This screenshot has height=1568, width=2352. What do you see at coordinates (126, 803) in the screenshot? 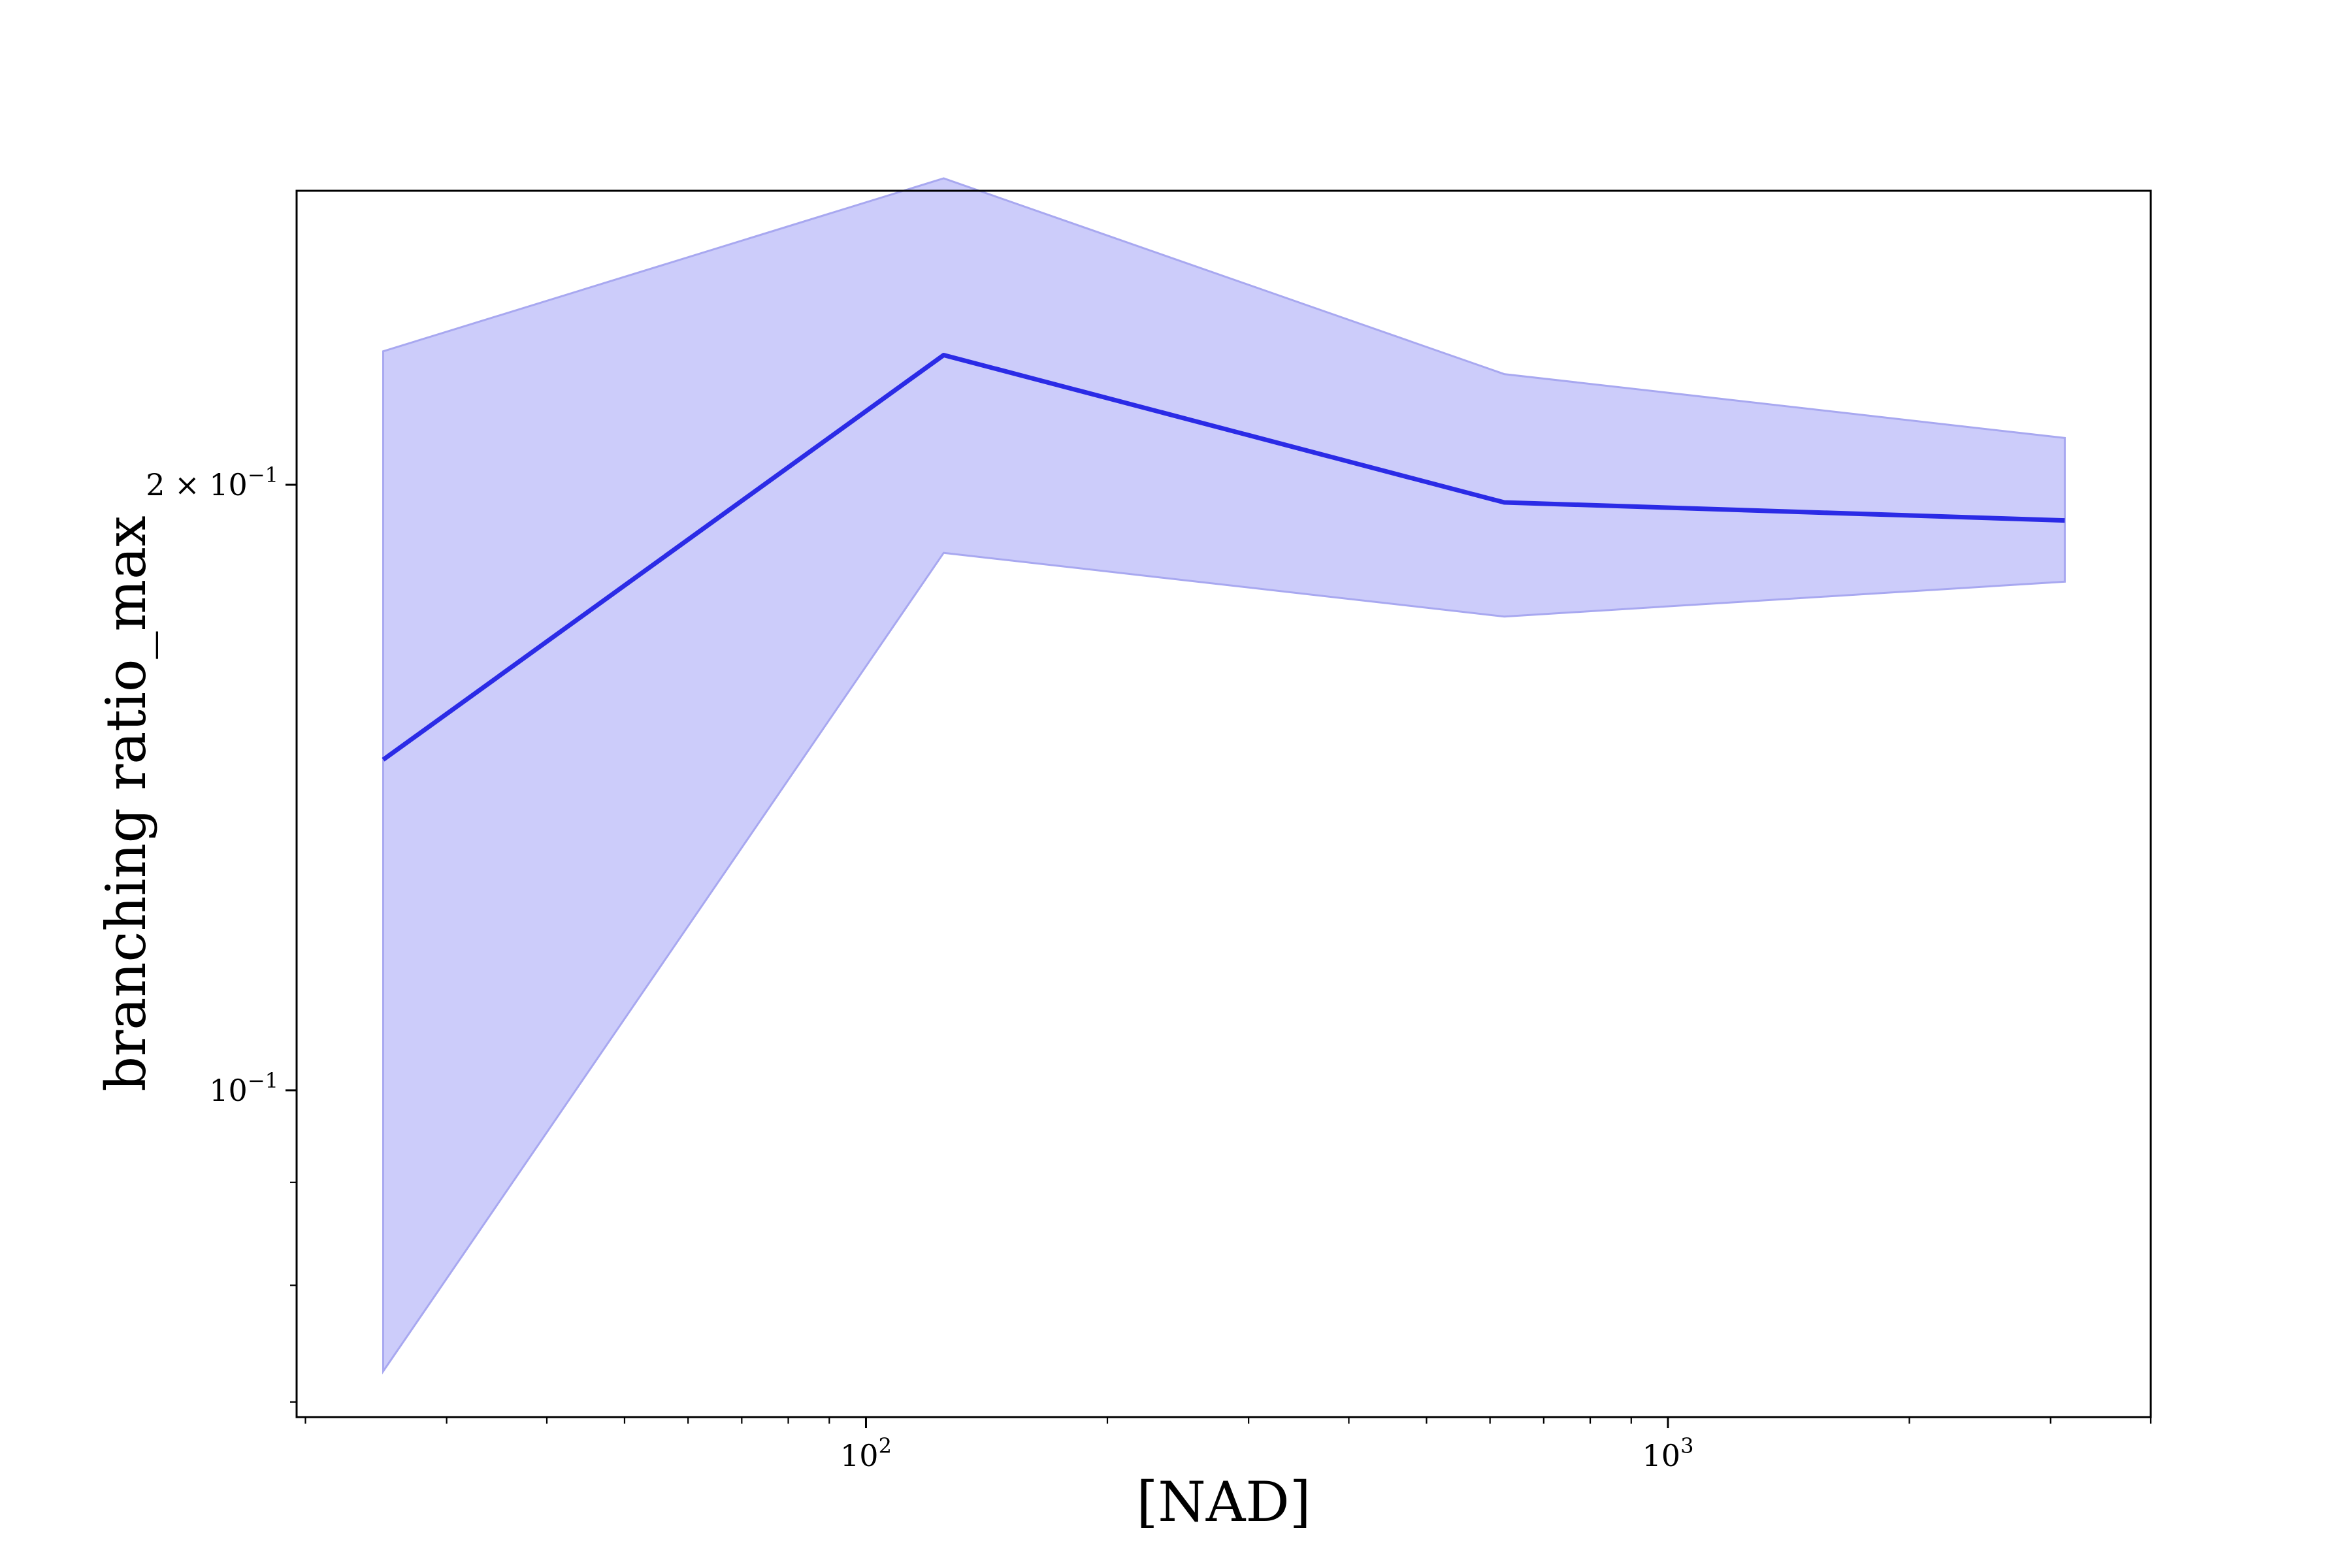
I see `y-axis-title: branching ratio_max` at bounding box center [126, 803].